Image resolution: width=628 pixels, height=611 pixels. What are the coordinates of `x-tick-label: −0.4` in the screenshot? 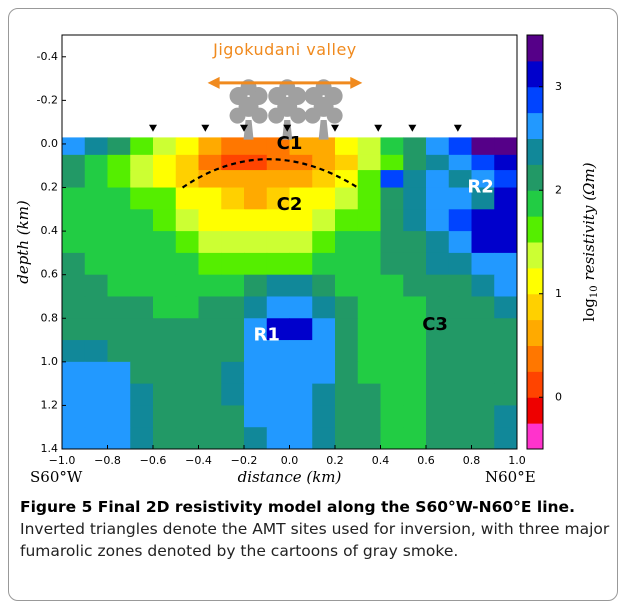 It's located at (198, 460).